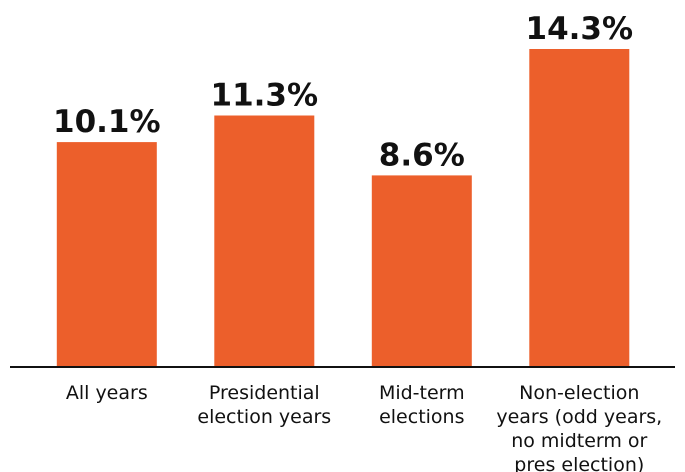 The height and width of the screenshot is (472, 685). Describe the element at coordinates (422, 155) in the screenshot. I see `value-label-2: 8.6%` at that location.